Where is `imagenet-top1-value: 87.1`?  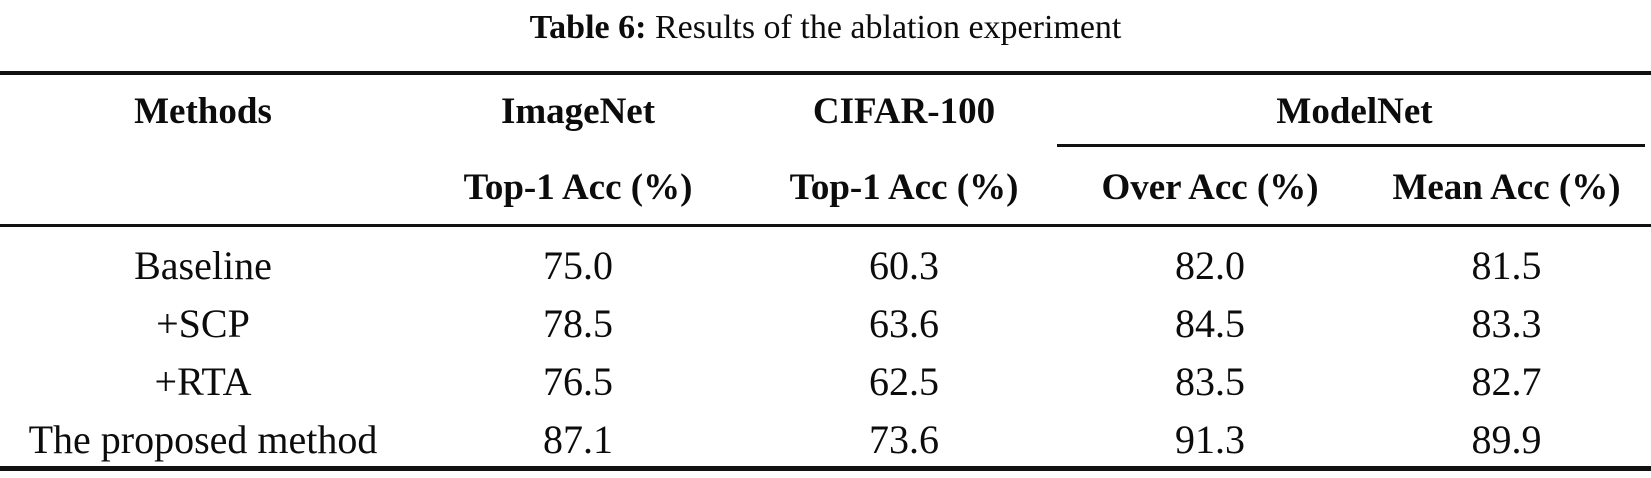
imagenet-top1-value: 87.1 is located at coordinates (578, 439).